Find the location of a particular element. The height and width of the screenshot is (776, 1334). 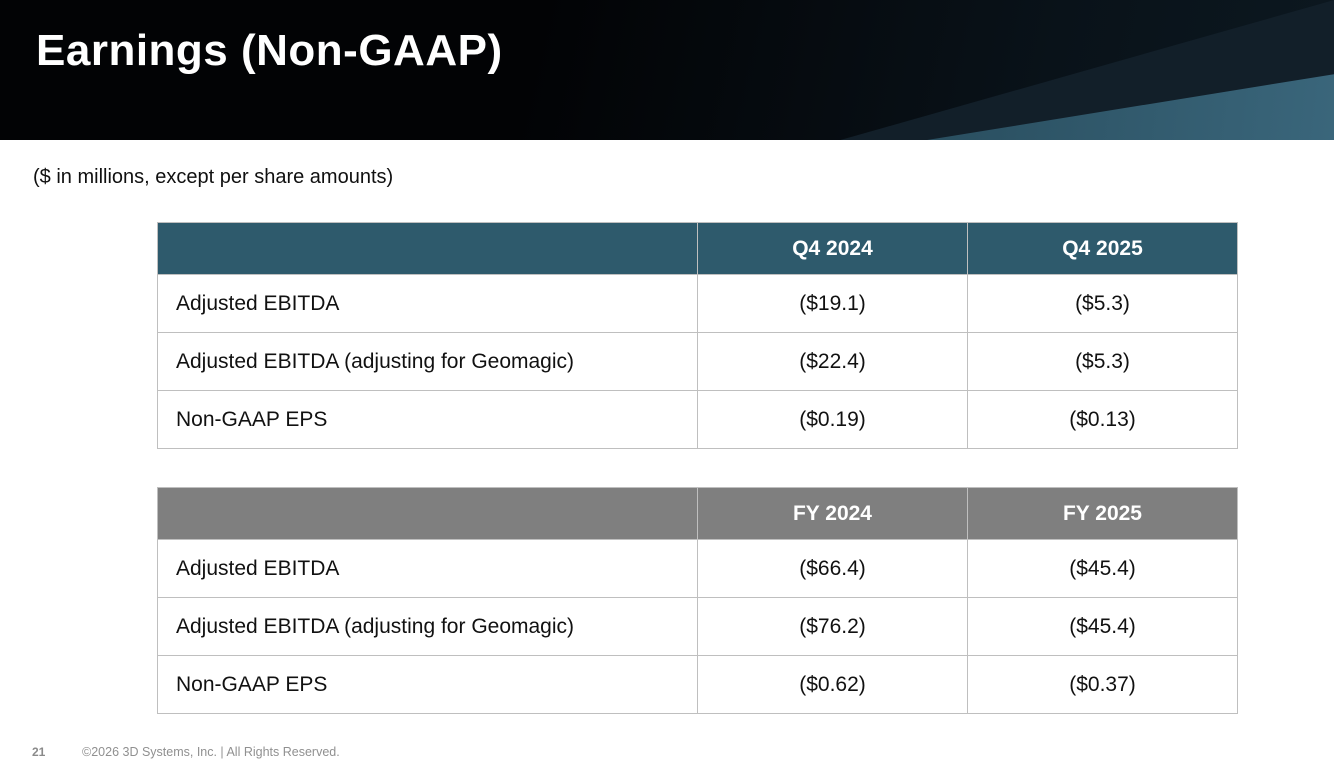

quarterly-header-row: Q4 2024 Q4 2025 is located at coordinates (697, 248).